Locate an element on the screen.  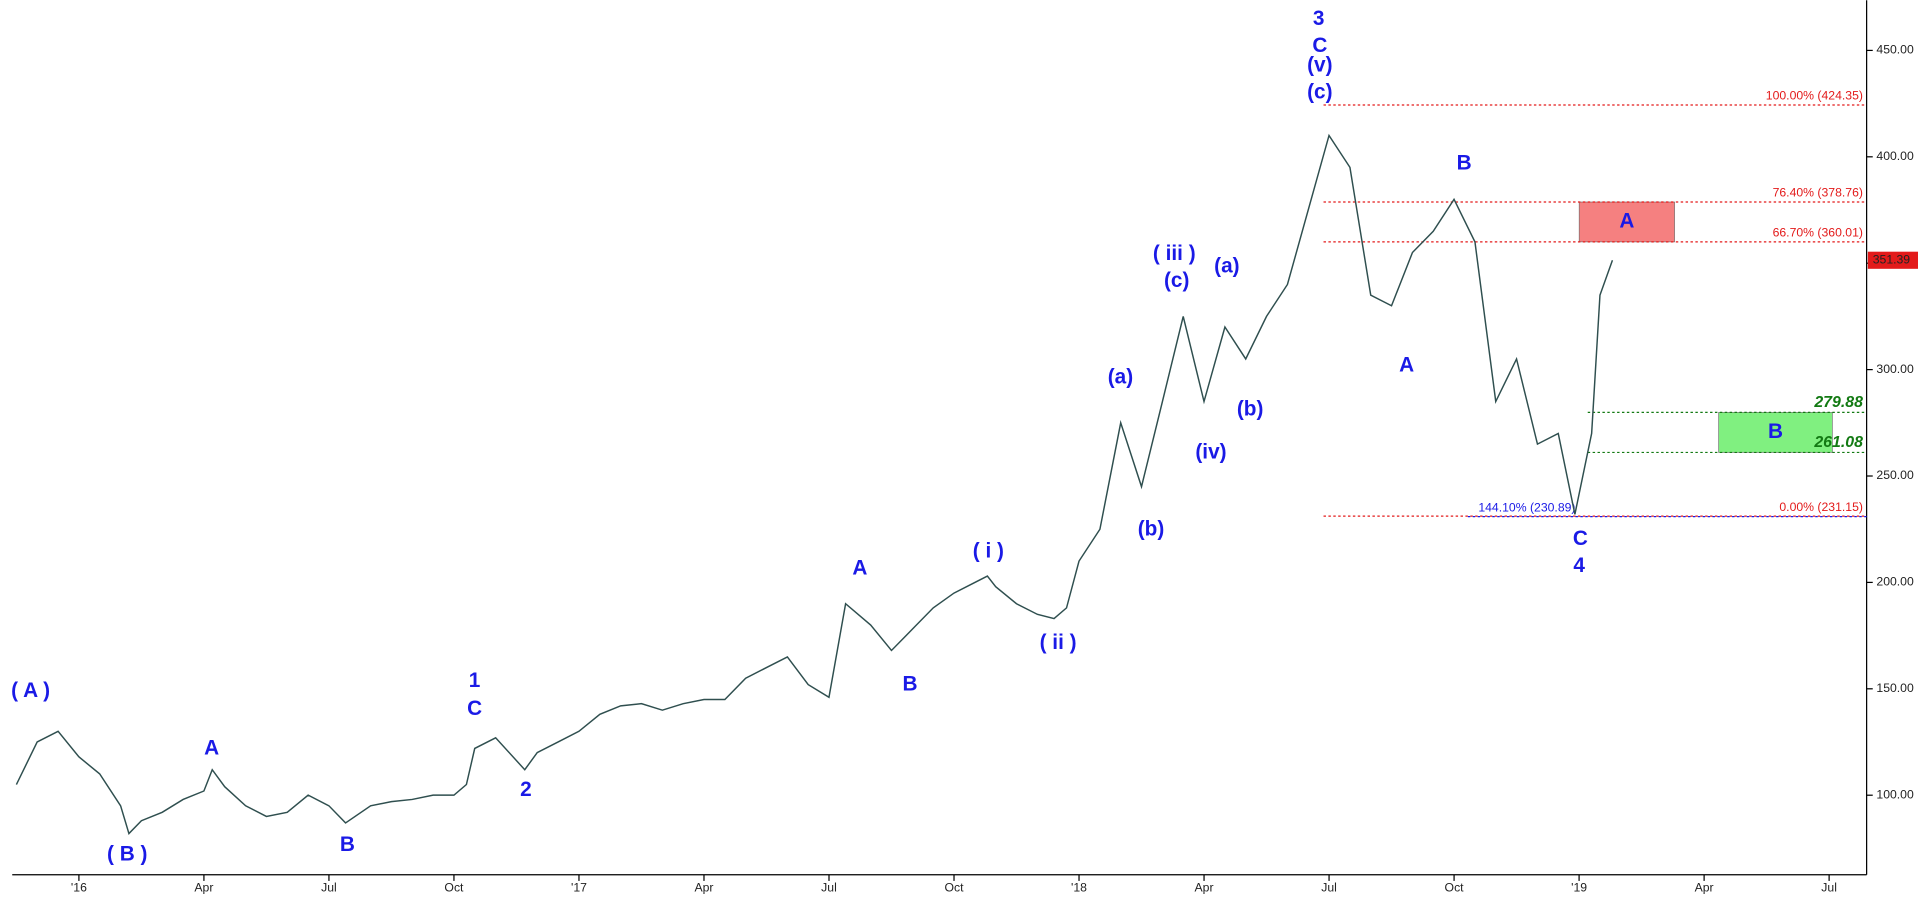
level-label: 100.00% (424.35) is located at coordinates (1814, 96).